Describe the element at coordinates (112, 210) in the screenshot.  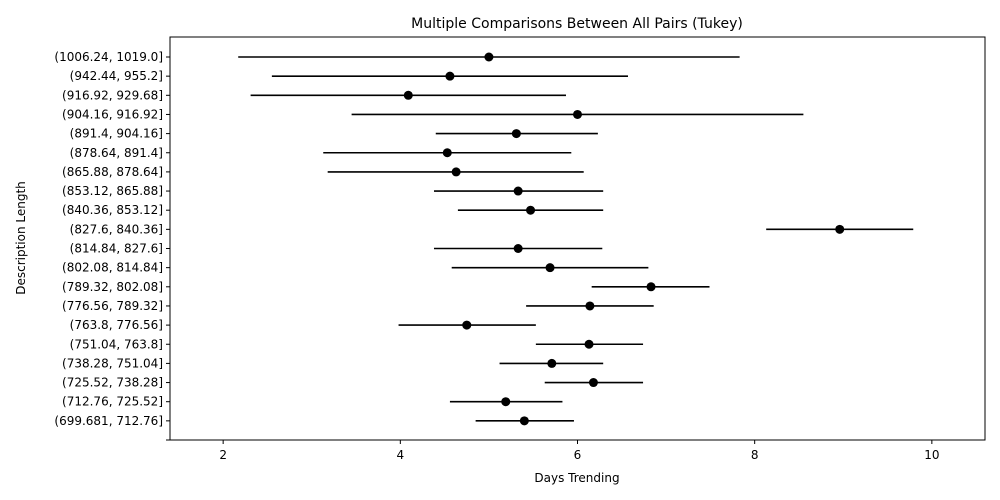
I see `group-label: (840.36, 853.12]` at that location.